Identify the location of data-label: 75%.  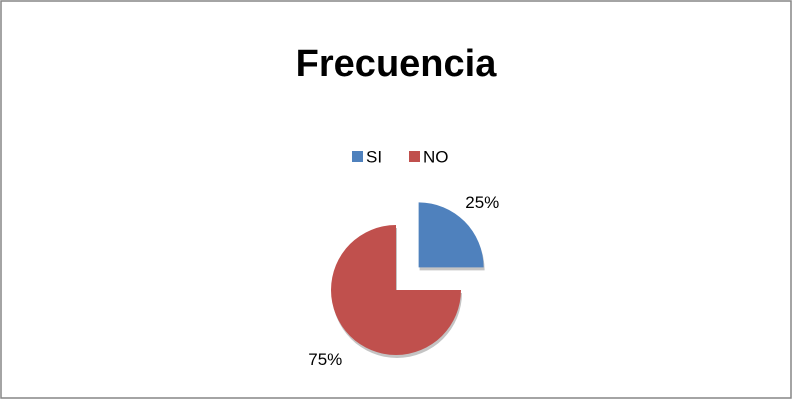
(325, 359).